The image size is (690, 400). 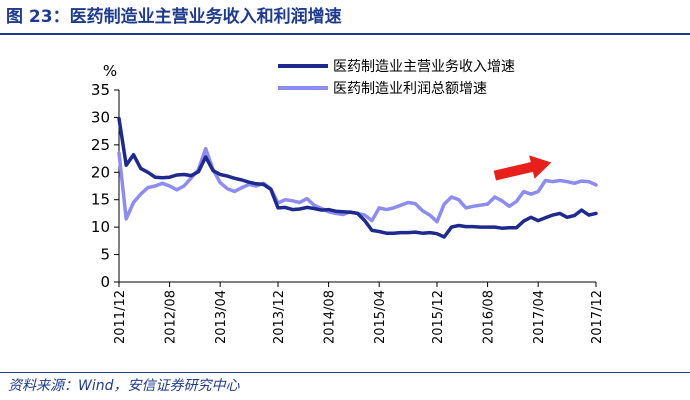 What do you see at coordinates (100, 117) in the screenshot?
I see `y-tick-label: 30` at bounding box center [100, 117].